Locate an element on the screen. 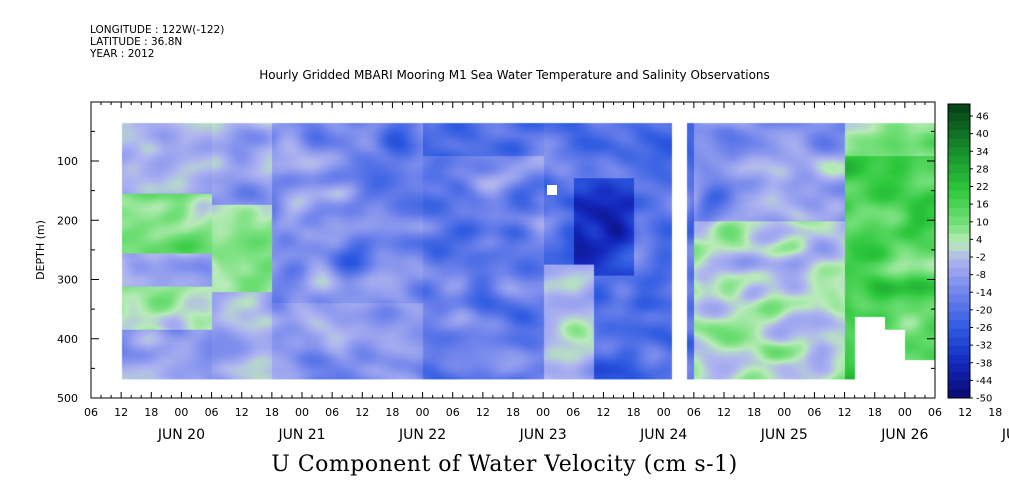  y-axis-title: DEPTH (m) is located at coordinates (40, 250).